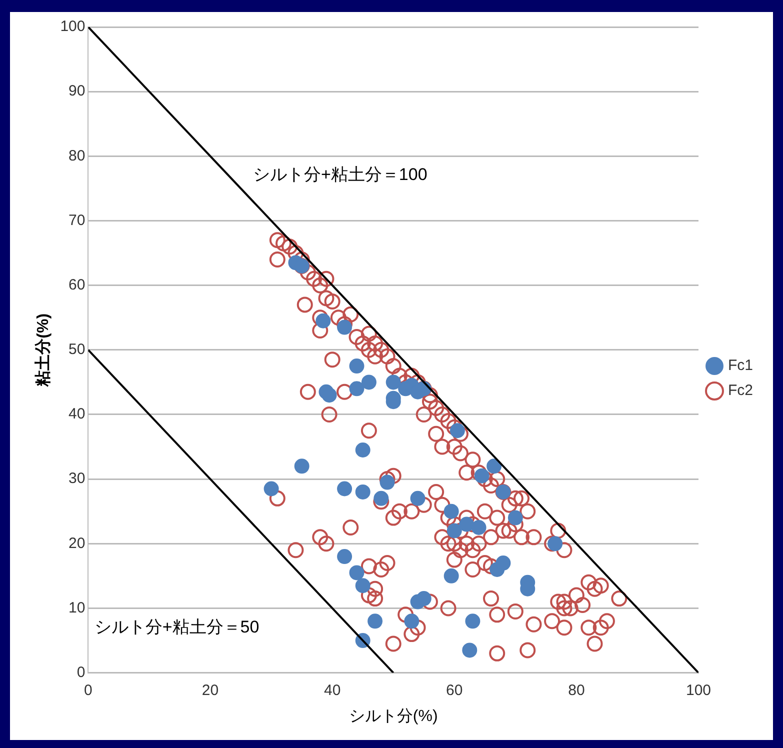 This screenshot has height=748, width=783. I want to click on y-tick-label: 70, so click(77, 220).